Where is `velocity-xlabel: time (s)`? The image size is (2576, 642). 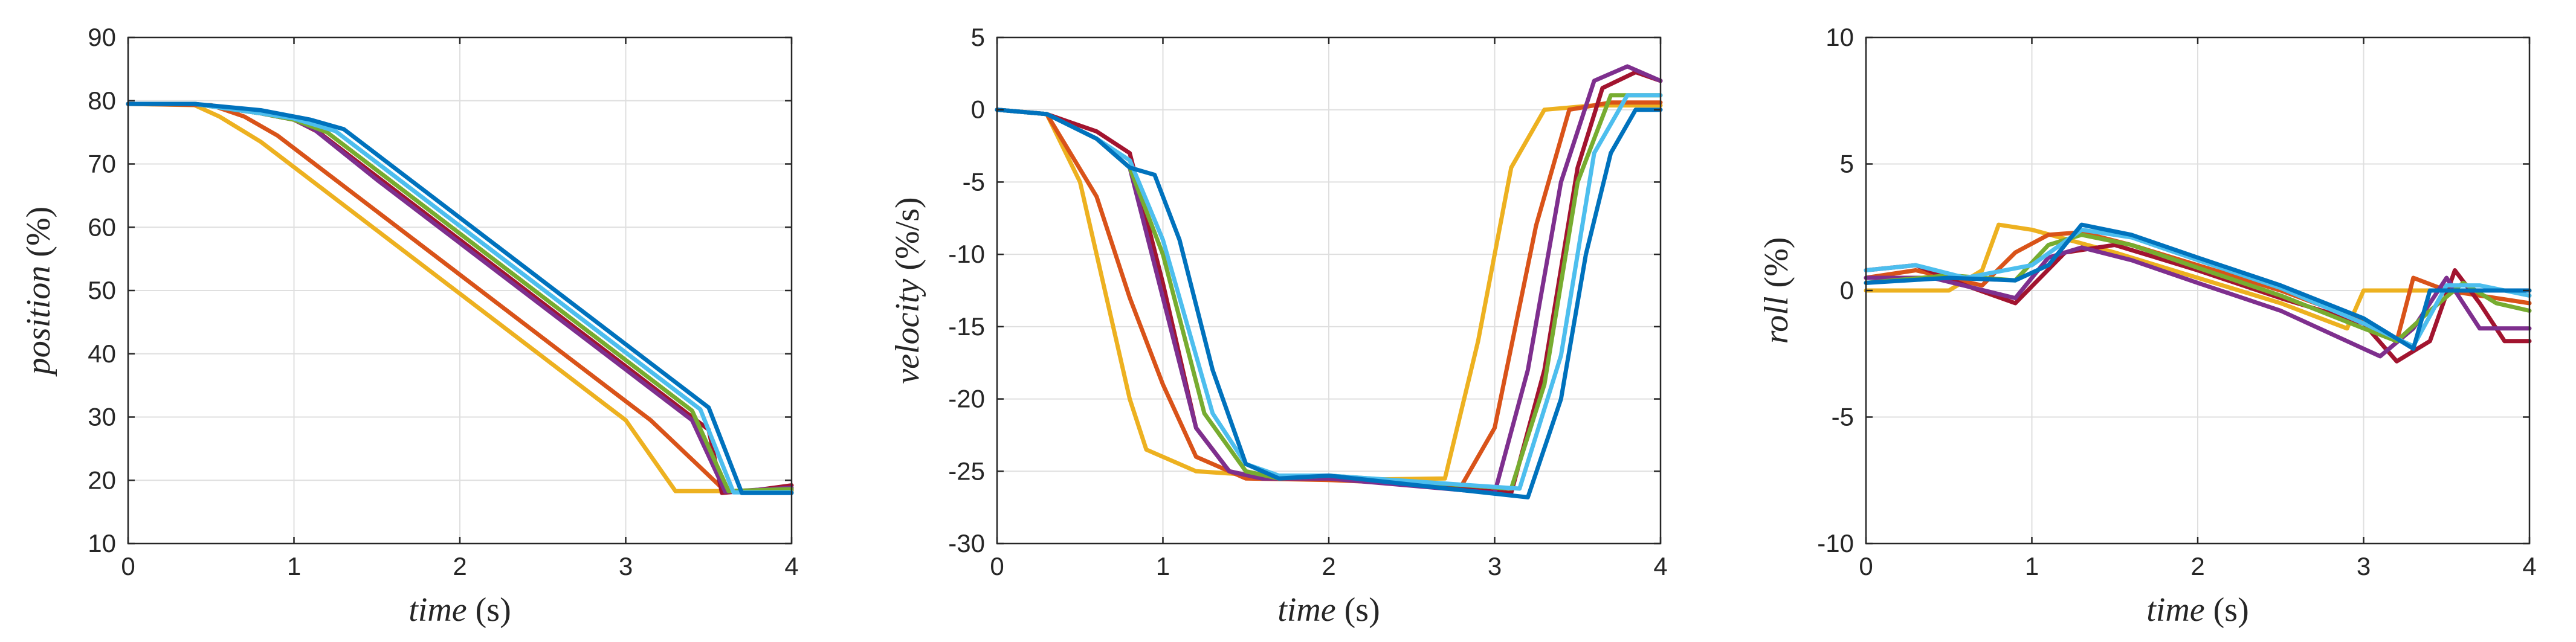 velocity-xlabel: time (s) is located at coordinates (1328, 610).